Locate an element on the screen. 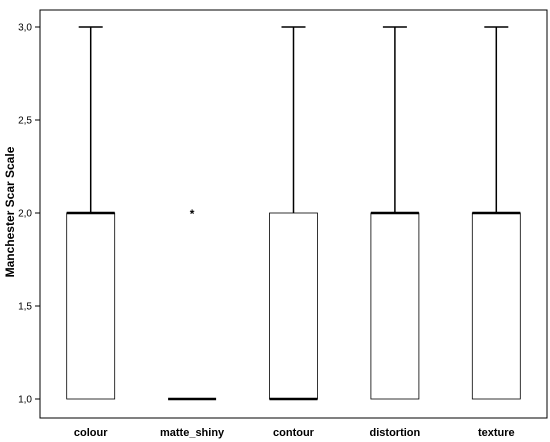 The image size is (550, 442). box-contour is located at coordinates (293, 213).